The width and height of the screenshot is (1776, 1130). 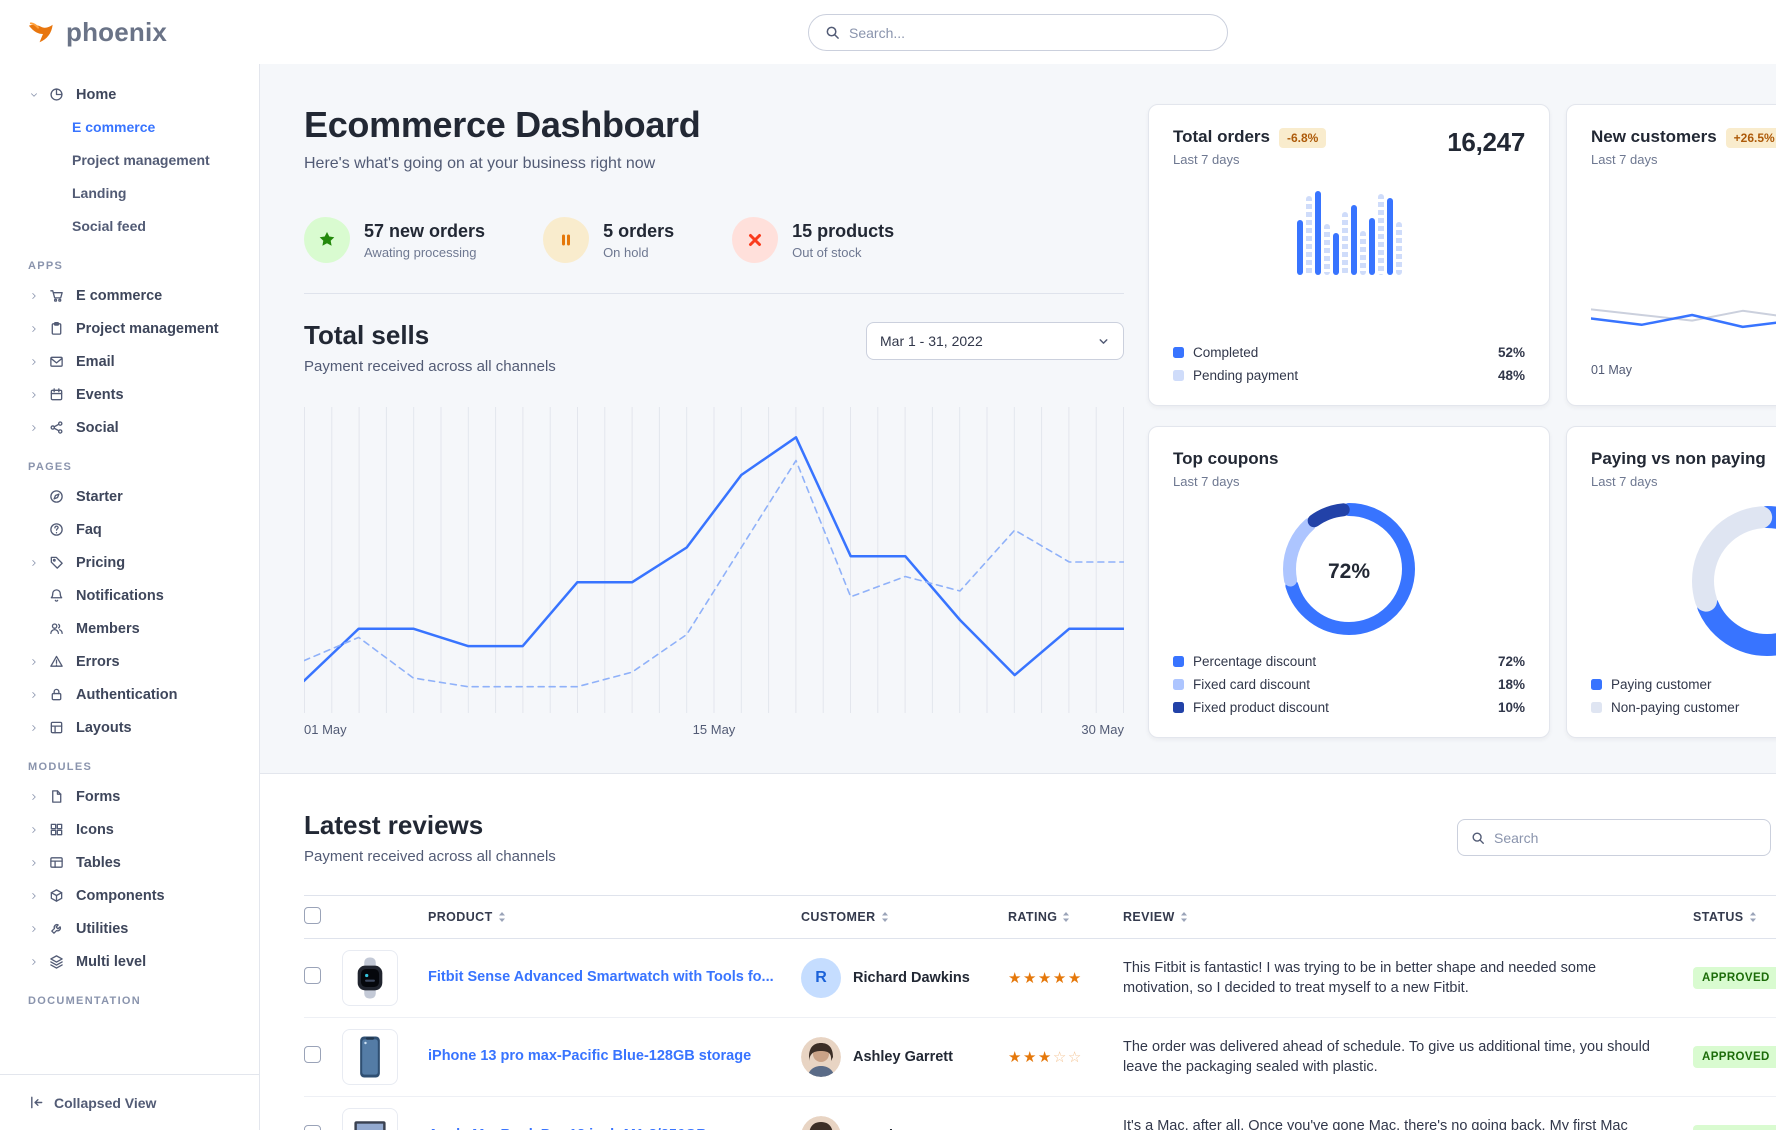 I want to click on table-header-row: PRODUCT CUSTOMER RATING REVIEW STATUS, so click(x=1040, y=917).